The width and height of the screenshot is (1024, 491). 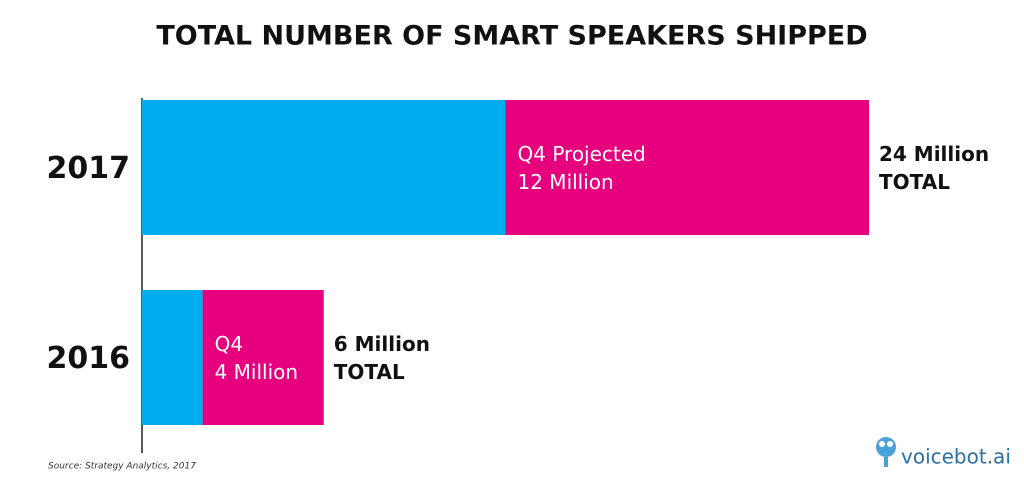 I want to click on source: Source: Strategy Analytics, 2017, so click(x=122, y=467).